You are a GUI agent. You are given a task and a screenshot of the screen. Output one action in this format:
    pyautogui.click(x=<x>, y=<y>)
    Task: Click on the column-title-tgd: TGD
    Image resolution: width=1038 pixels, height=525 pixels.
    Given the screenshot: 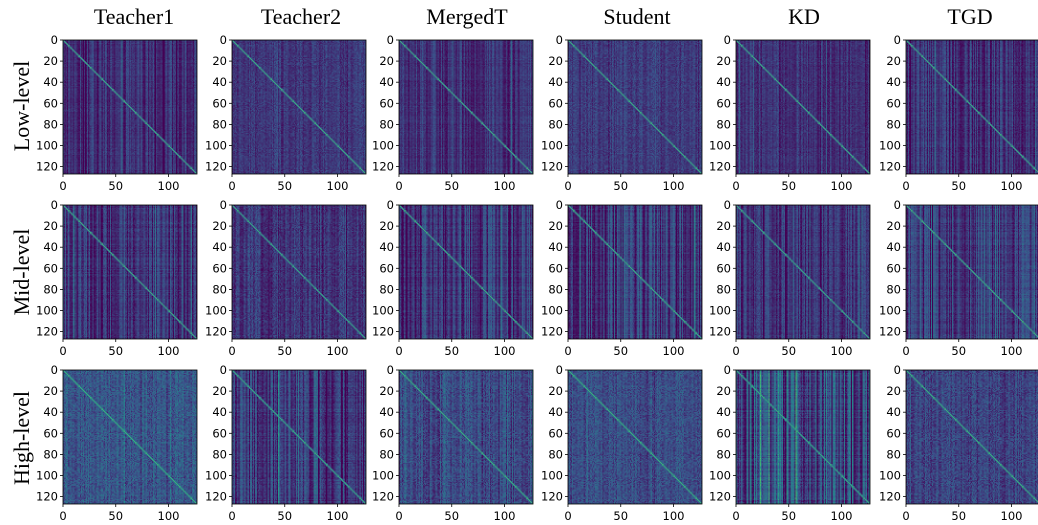 What is the action you would take?
    pyautogui.click(x=970, y=16)
    